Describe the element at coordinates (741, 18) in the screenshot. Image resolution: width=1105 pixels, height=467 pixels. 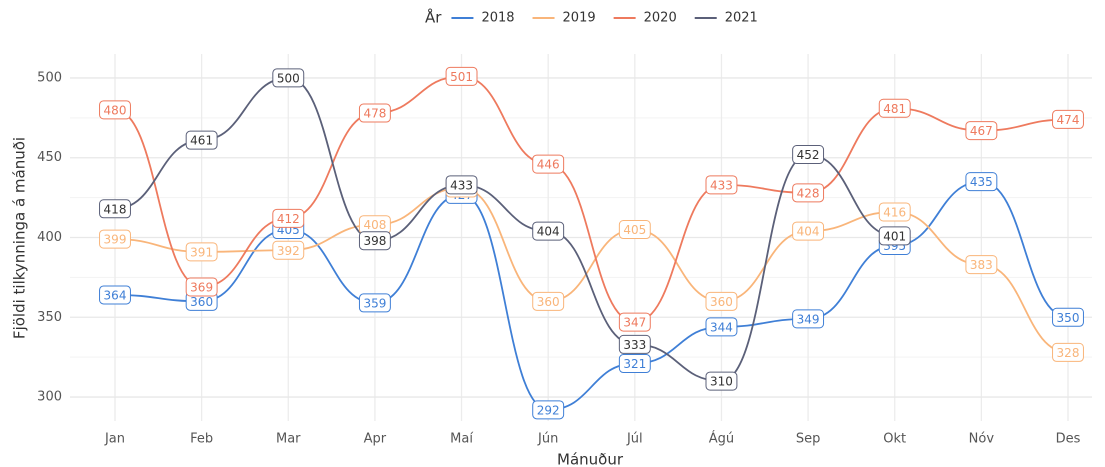
I see `legend-label: 2021` at that location.